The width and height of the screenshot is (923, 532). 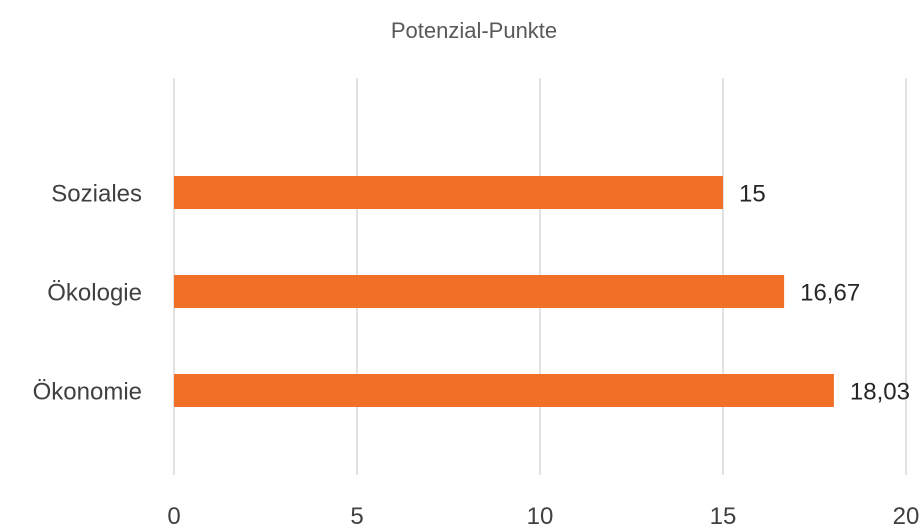 What do you see at coordinates (880, 392) in the screenshot?
I see `data-label: 18,03` at bounding box center [880, 392].